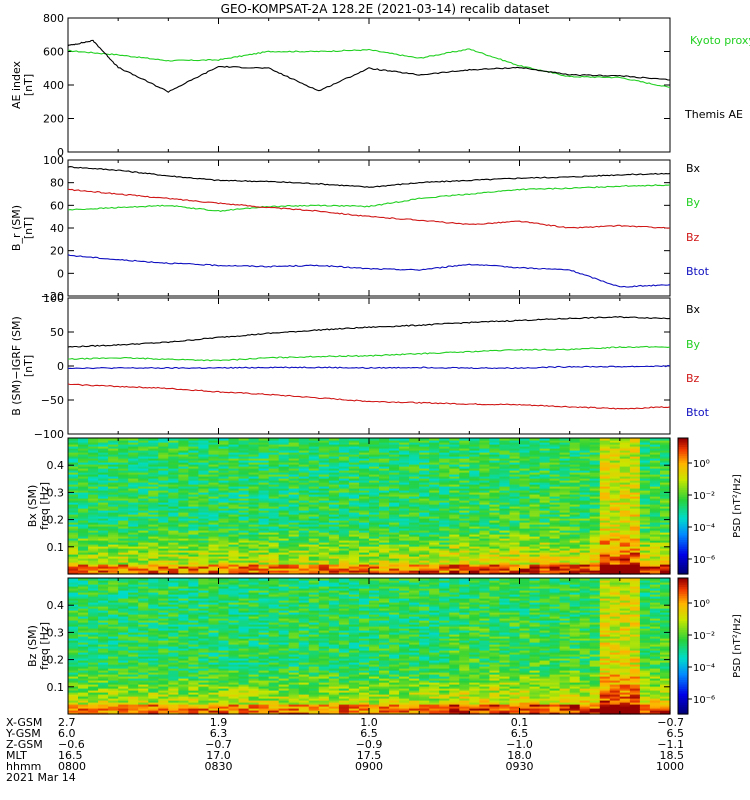 This screenshot has height=800, width=750. Describe the element at coordinates (57, 228) in the screenshot. I see `y-tick-label: 40` at that location.